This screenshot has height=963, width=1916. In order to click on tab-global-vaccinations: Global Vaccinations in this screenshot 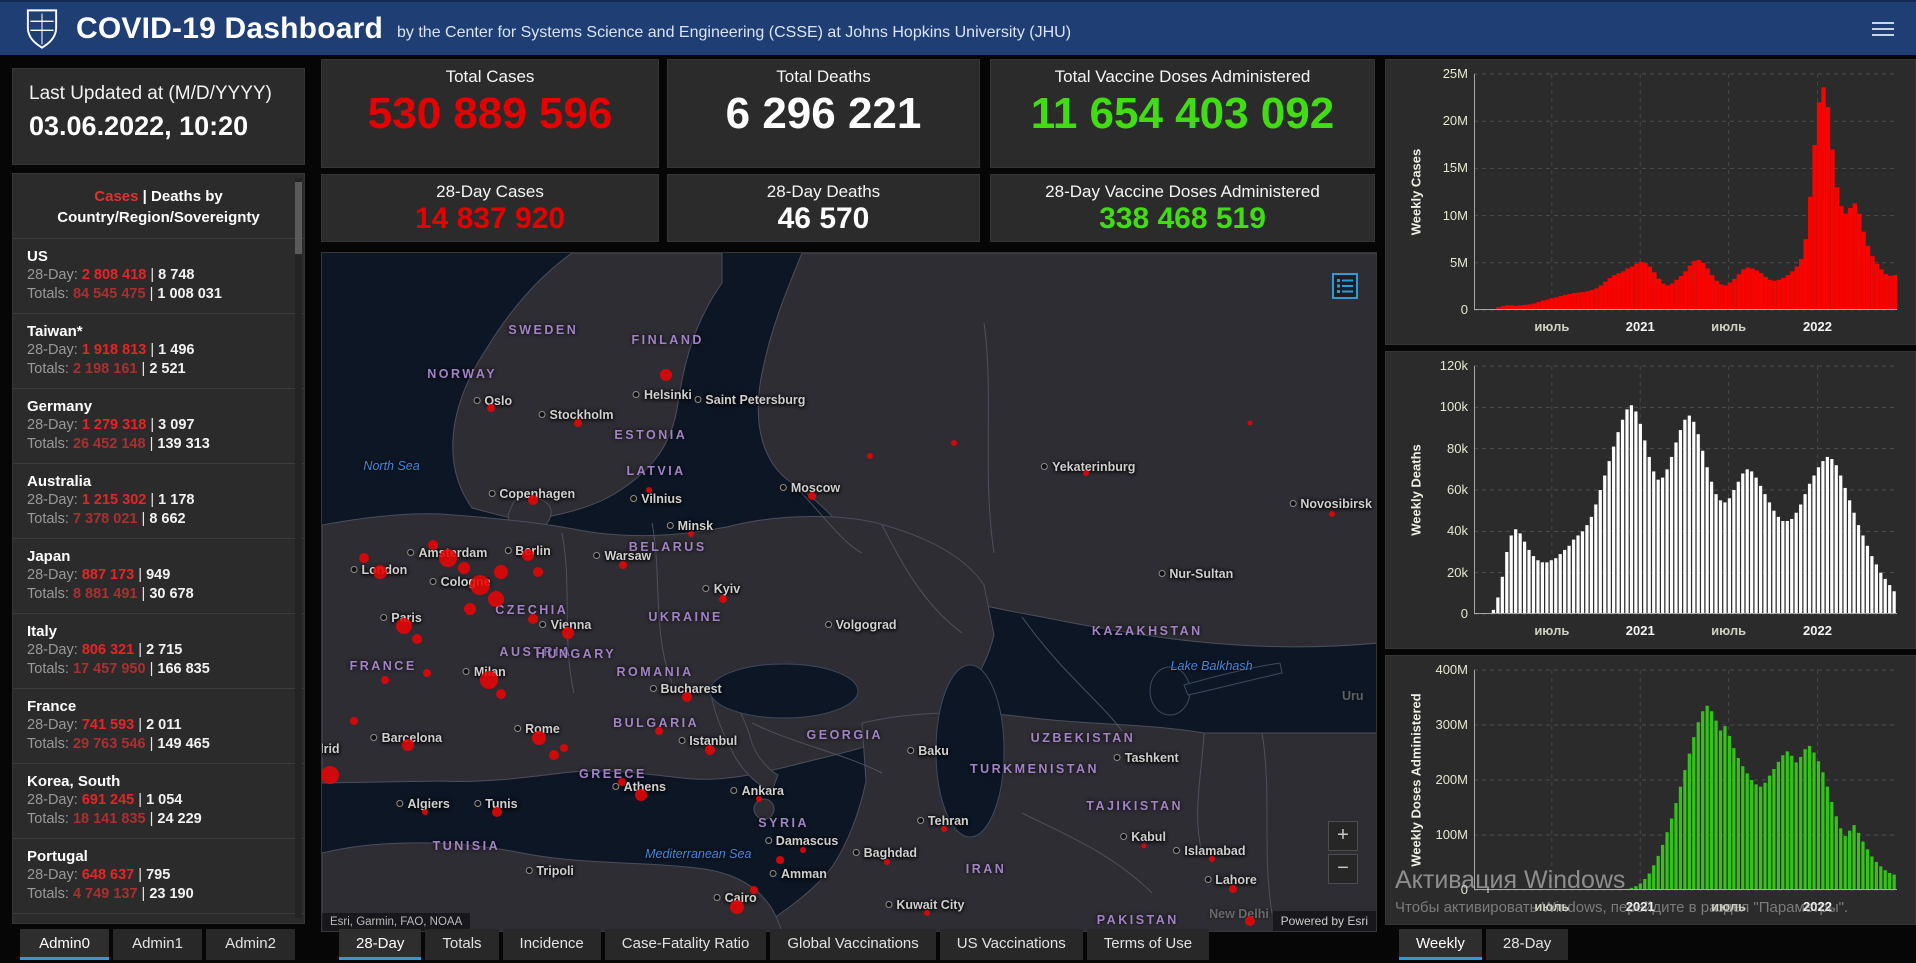, I will do `click(853, 944)`.